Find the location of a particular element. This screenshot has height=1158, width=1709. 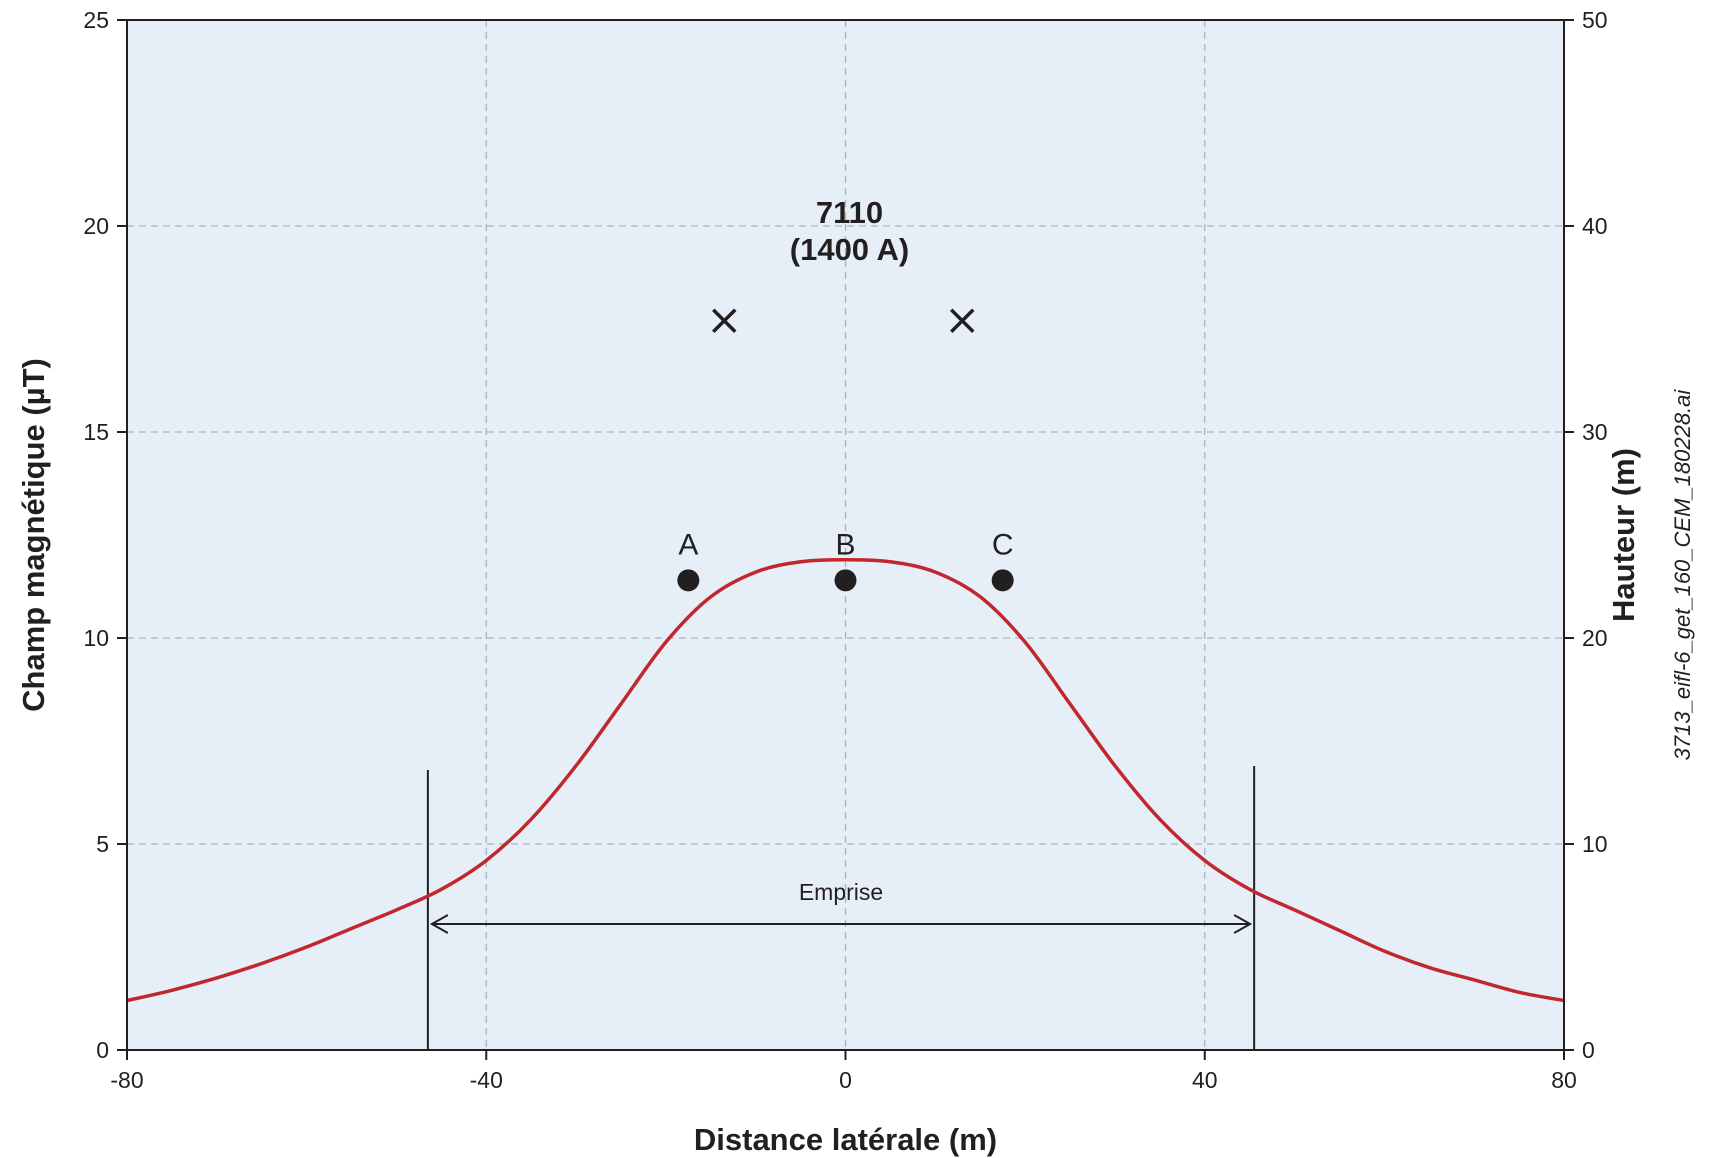

y2-tick-label: 20 is located at coordinates (1595, 638).